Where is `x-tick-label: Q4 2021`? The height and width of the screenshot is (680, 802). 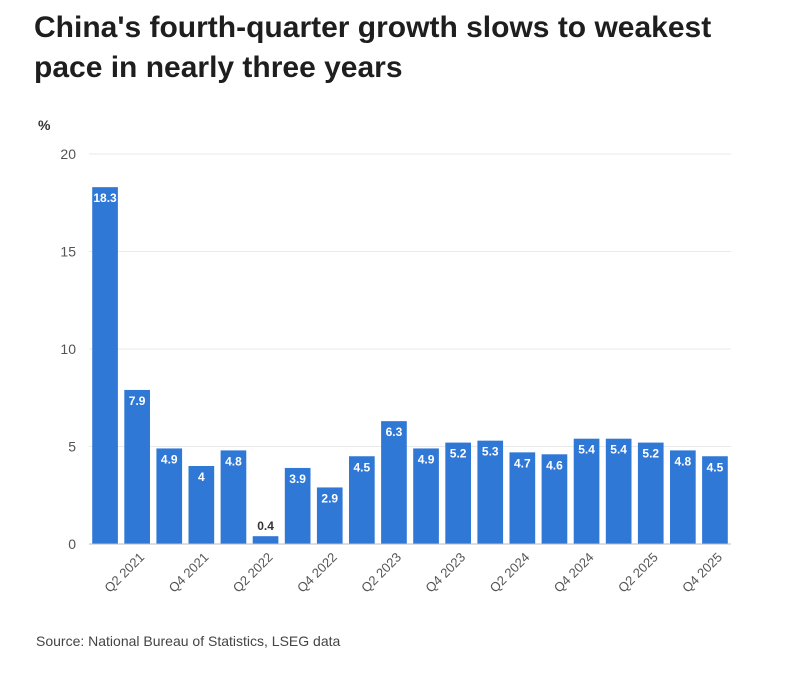 x-tick-label: Q4 2021 is located at coordinates (189, 573).